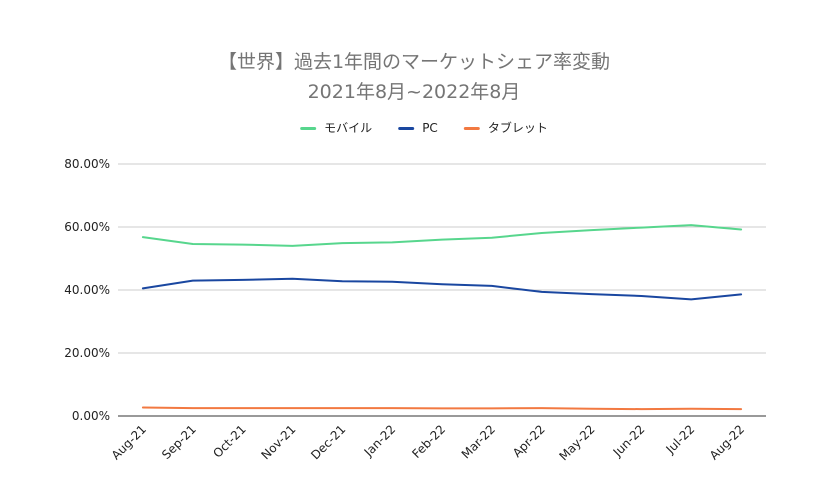  What do you see at coordinates (680, 439) in the screenshot?
I see `x-tick-label: Jul-22` at bounding box center [680, 439].